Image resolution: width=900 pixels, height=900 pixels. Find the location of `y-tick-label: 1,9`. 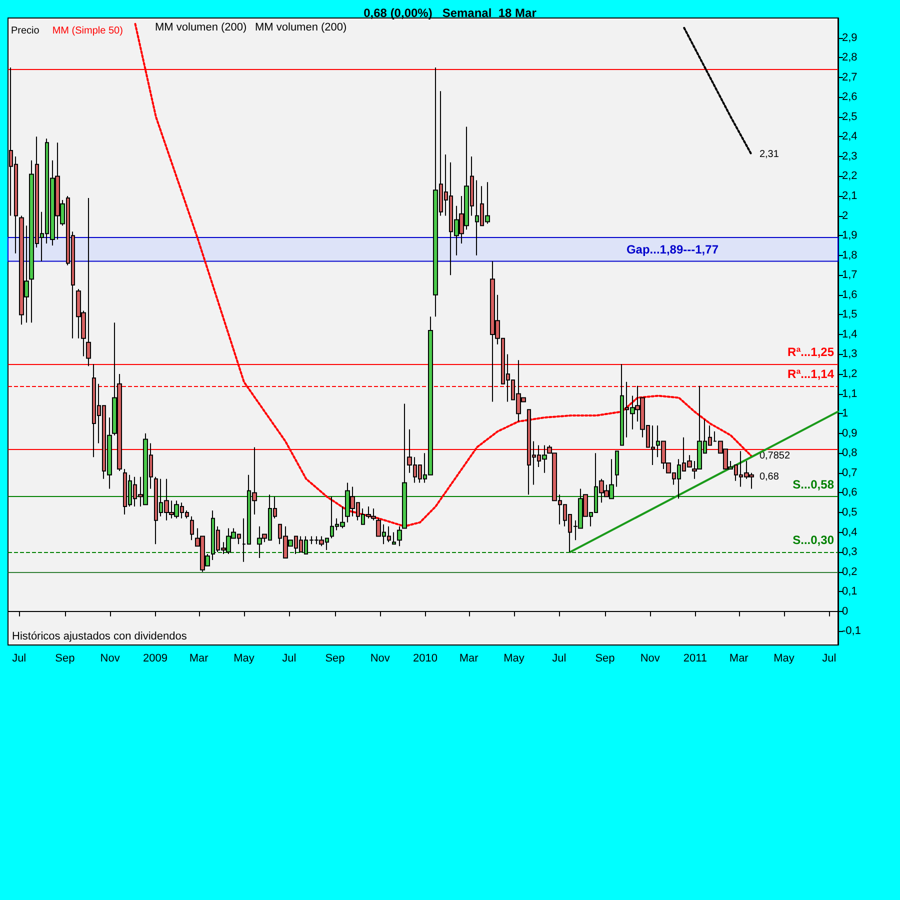

y-tick-label: 1,9 is located at coordinates (850, 236).